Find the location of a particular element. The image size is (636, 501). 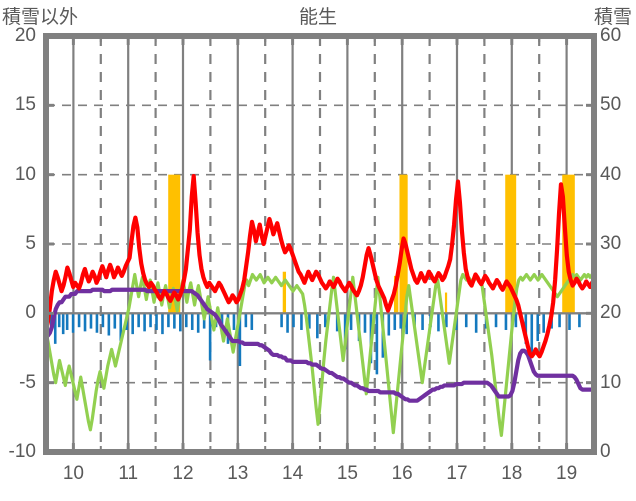

x-axis-tick: 11 is located at coordinates (128, 473).